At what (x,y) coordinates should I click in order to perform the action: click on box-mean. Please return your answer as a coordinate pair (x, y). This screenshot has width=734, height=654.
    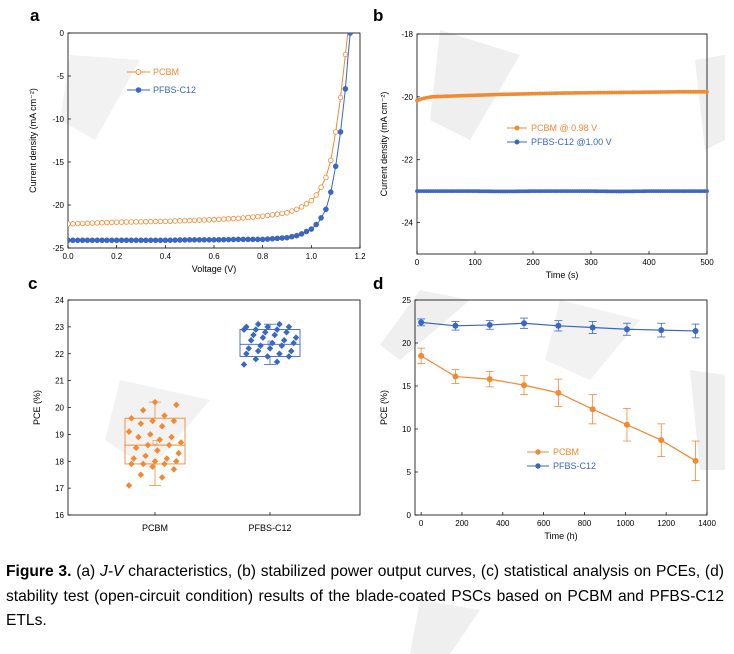
    Looking at the image, I should click on (155, 442).